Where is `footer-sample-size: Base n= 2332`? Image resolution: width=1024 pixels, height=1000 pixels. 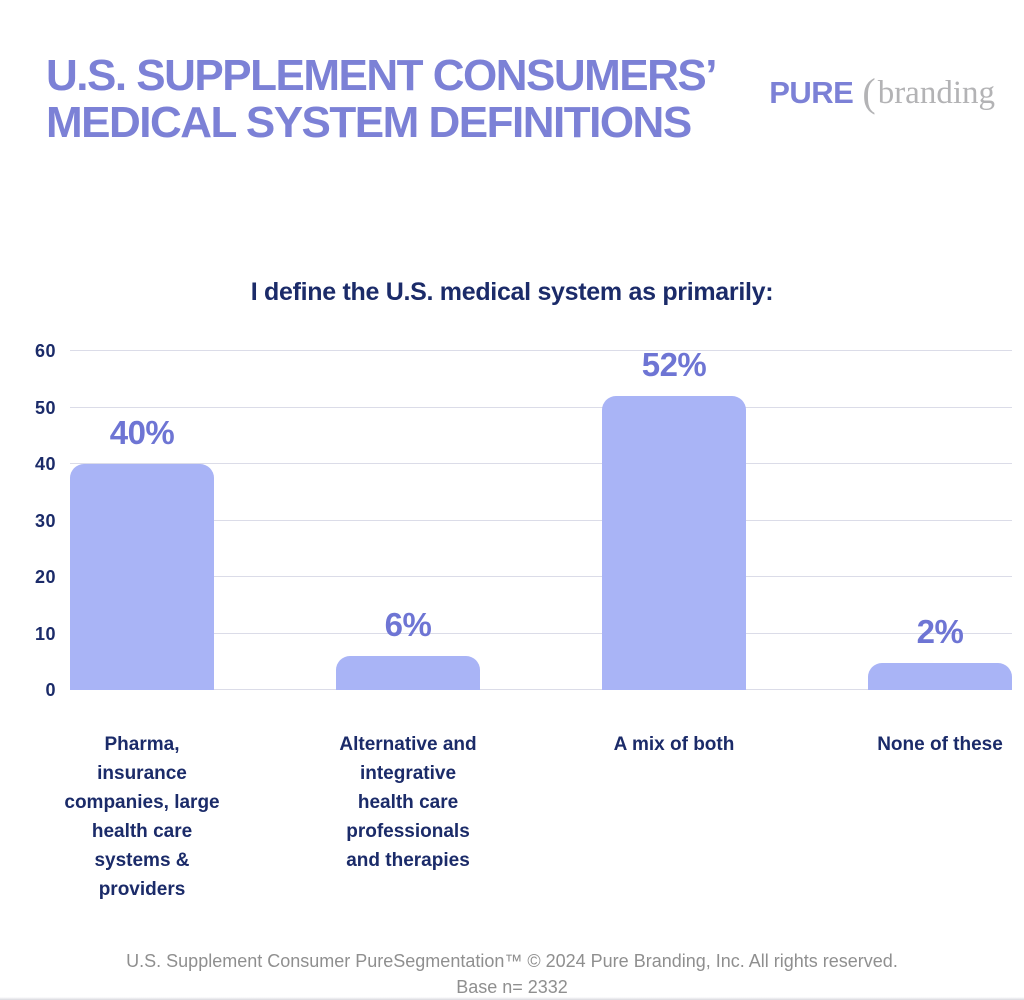
footer-sample-size: Base n= 2332 is located at coordinates (512, 987).